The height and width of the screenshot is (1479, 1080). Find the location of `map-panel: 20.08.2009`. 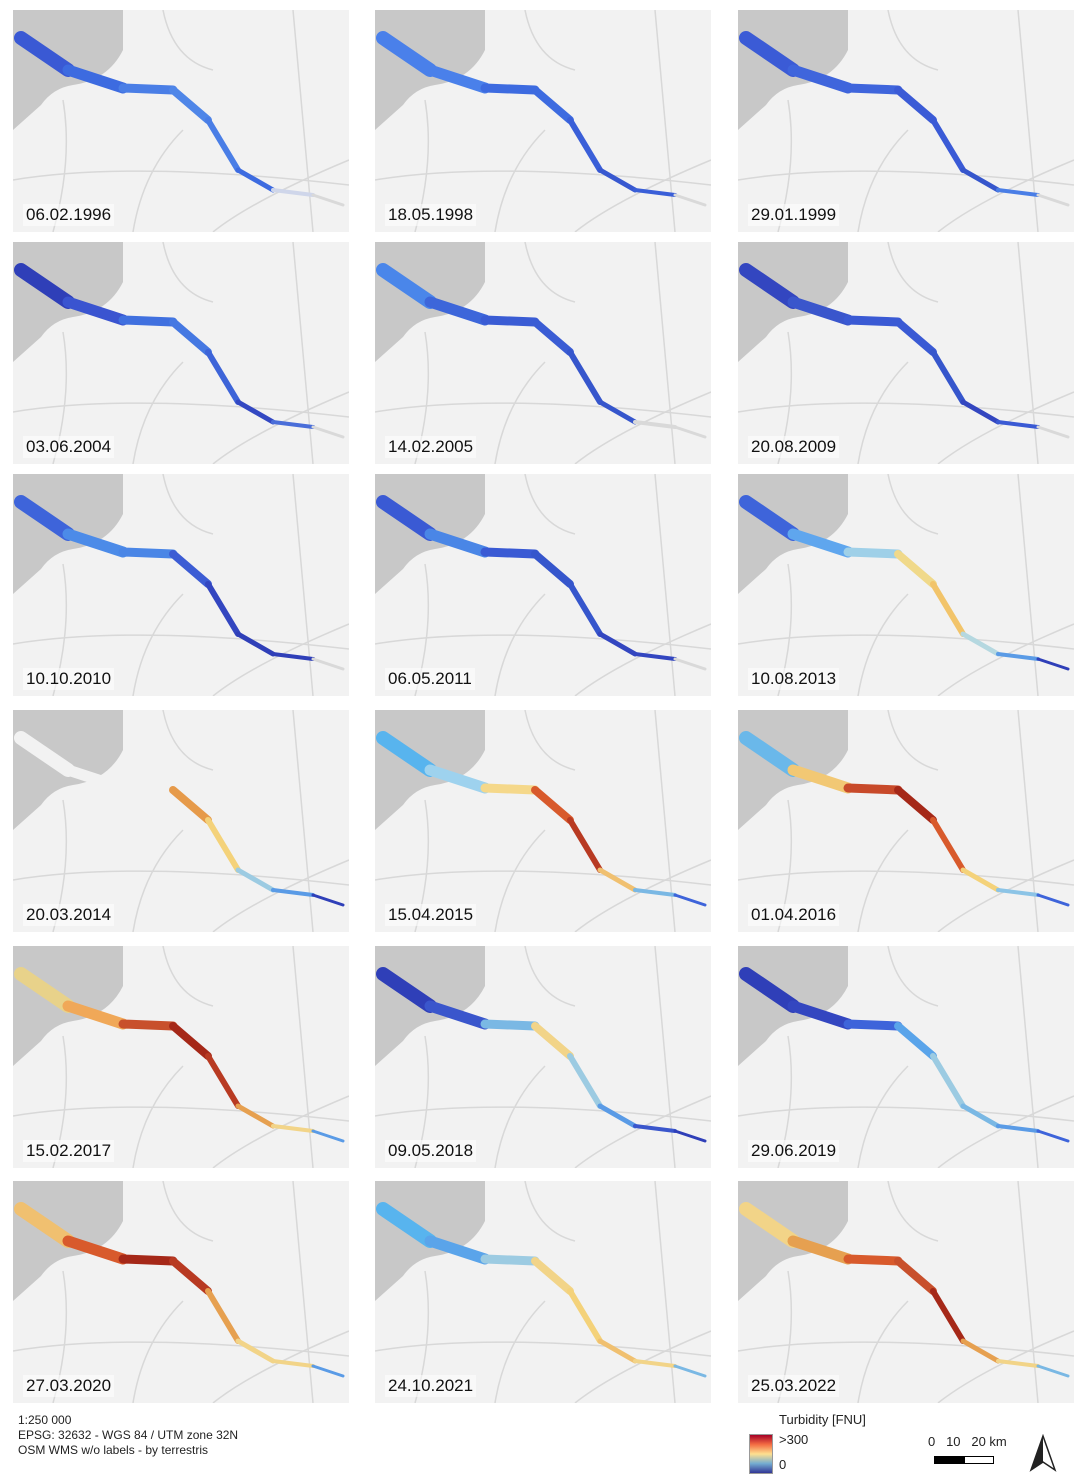

map-panel: 20.08.2009 is located at coordinates (906, 353).